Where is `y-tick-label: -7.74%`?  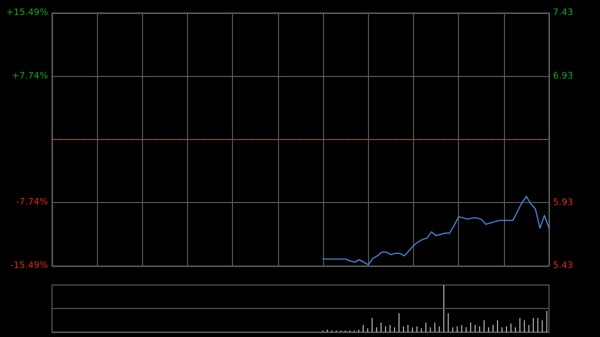 y-tick-label: -7.74% is located at coordinates (32, 203).